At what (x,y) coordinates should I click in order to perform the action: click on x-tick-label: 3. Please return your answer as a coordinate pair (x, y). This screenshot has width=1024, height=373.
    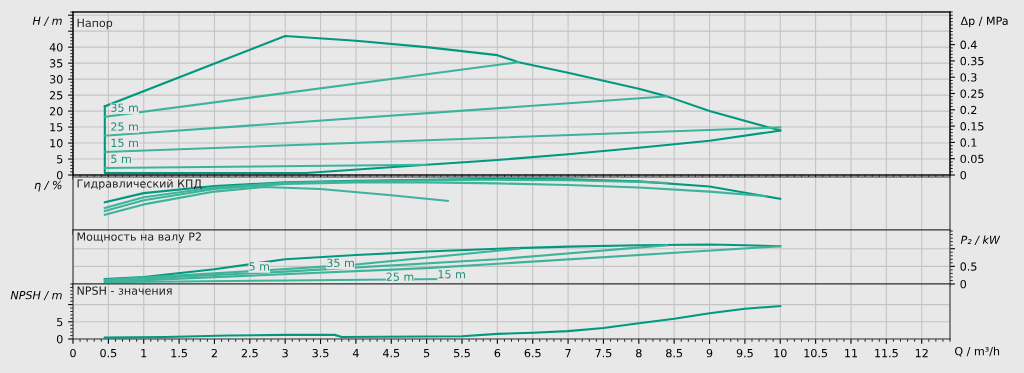
    Looking at the image, I should click on (285, 353).